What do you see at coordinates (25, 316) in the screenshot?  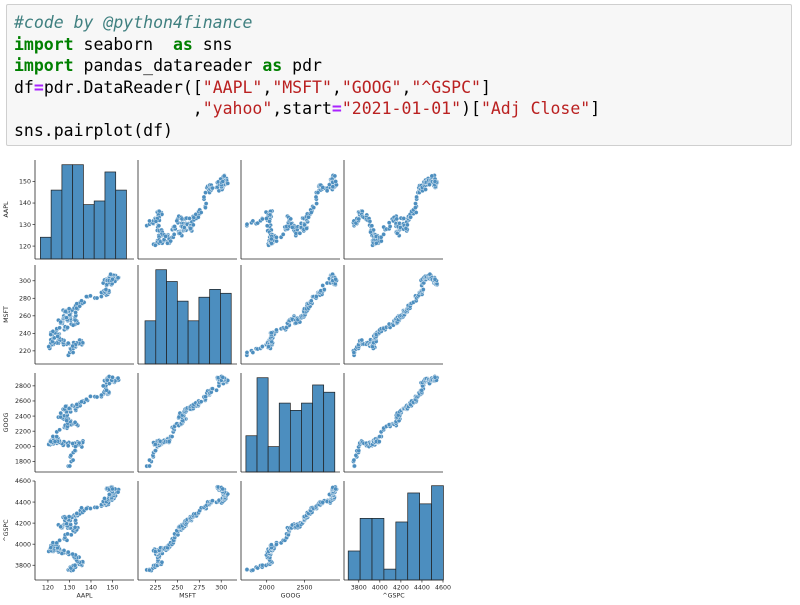 I see `y-tick-label: 260` at bounding box center [25, 316].